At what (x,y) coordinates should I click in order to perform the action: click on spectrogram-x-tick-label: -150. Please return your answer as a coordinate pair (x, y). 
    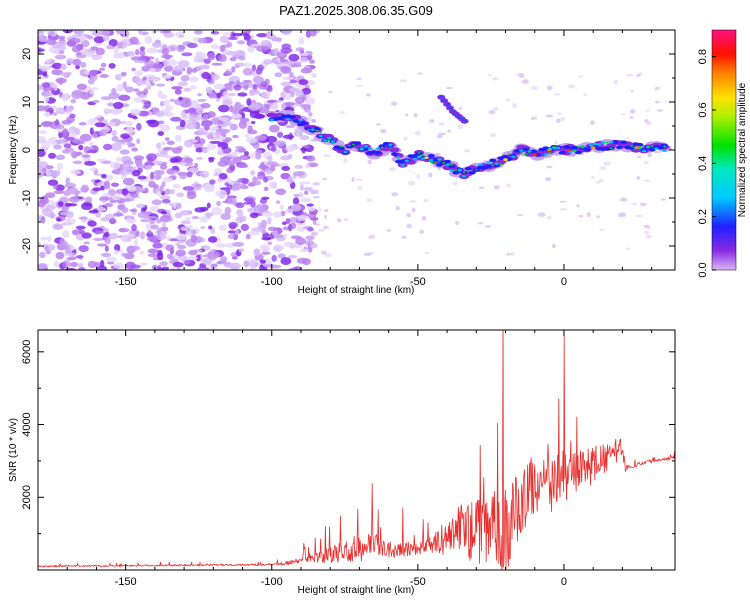
    Looking at the image, I should click on (126, 282).